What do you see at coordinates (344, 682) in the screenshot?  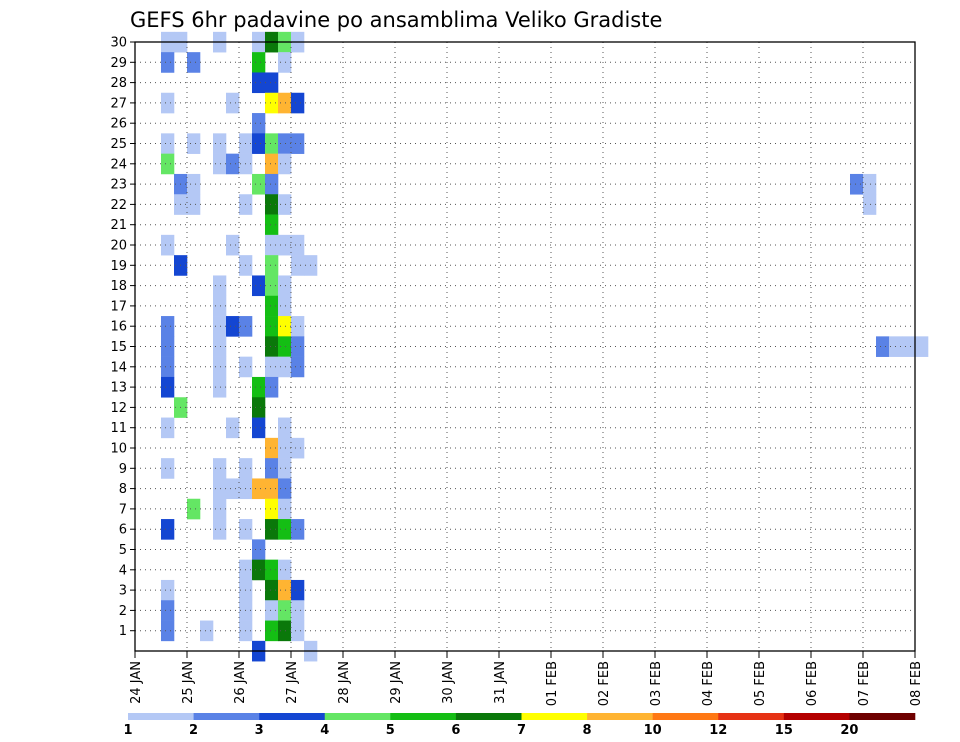 I see `x-tick-label: 28 JAN` at bounding box center [344, 682].